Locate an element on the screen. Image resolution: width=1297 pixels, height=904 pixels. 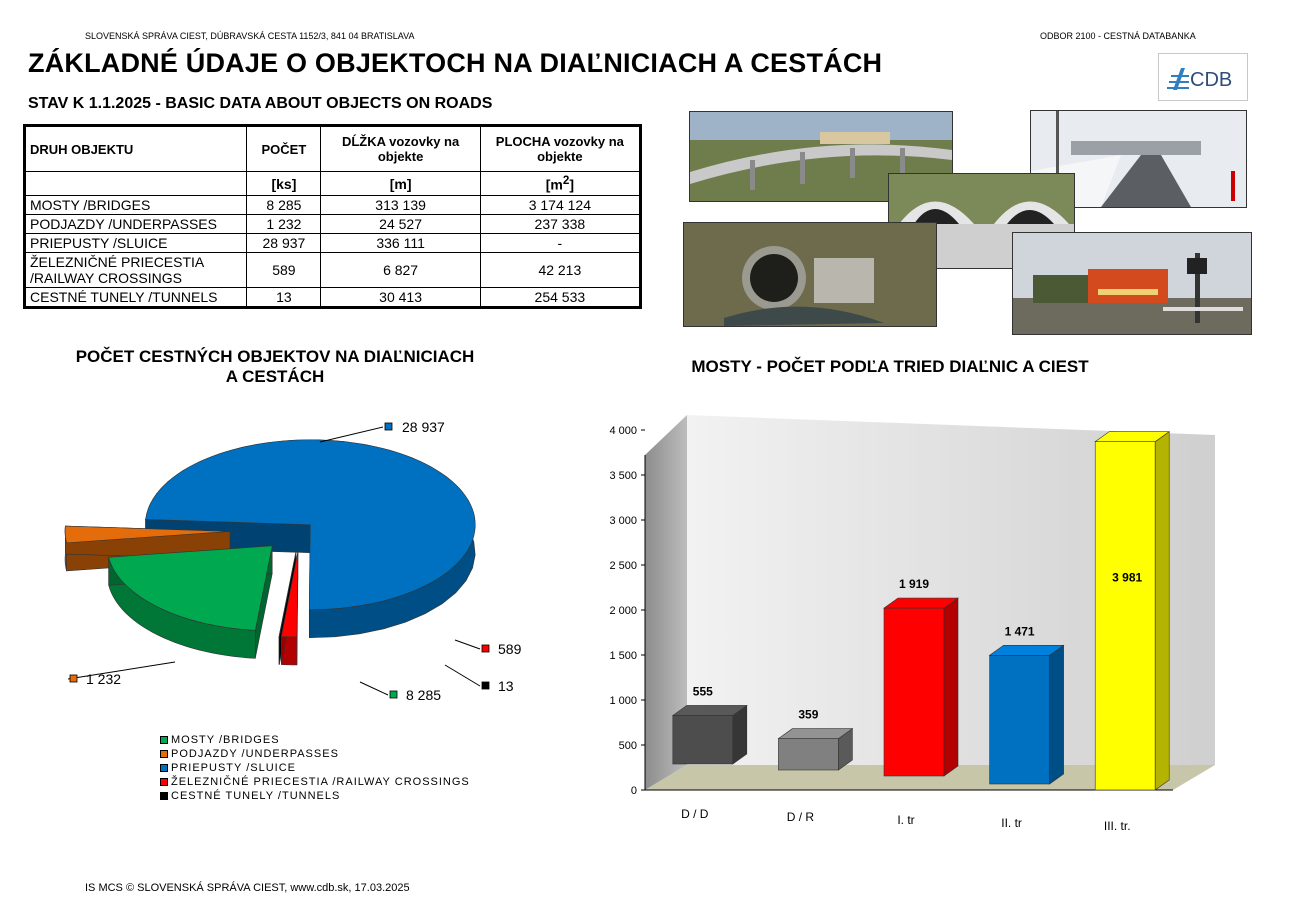
legend-label: PRIEPUSTY /SLUICE is located at coordinates (233, 768).